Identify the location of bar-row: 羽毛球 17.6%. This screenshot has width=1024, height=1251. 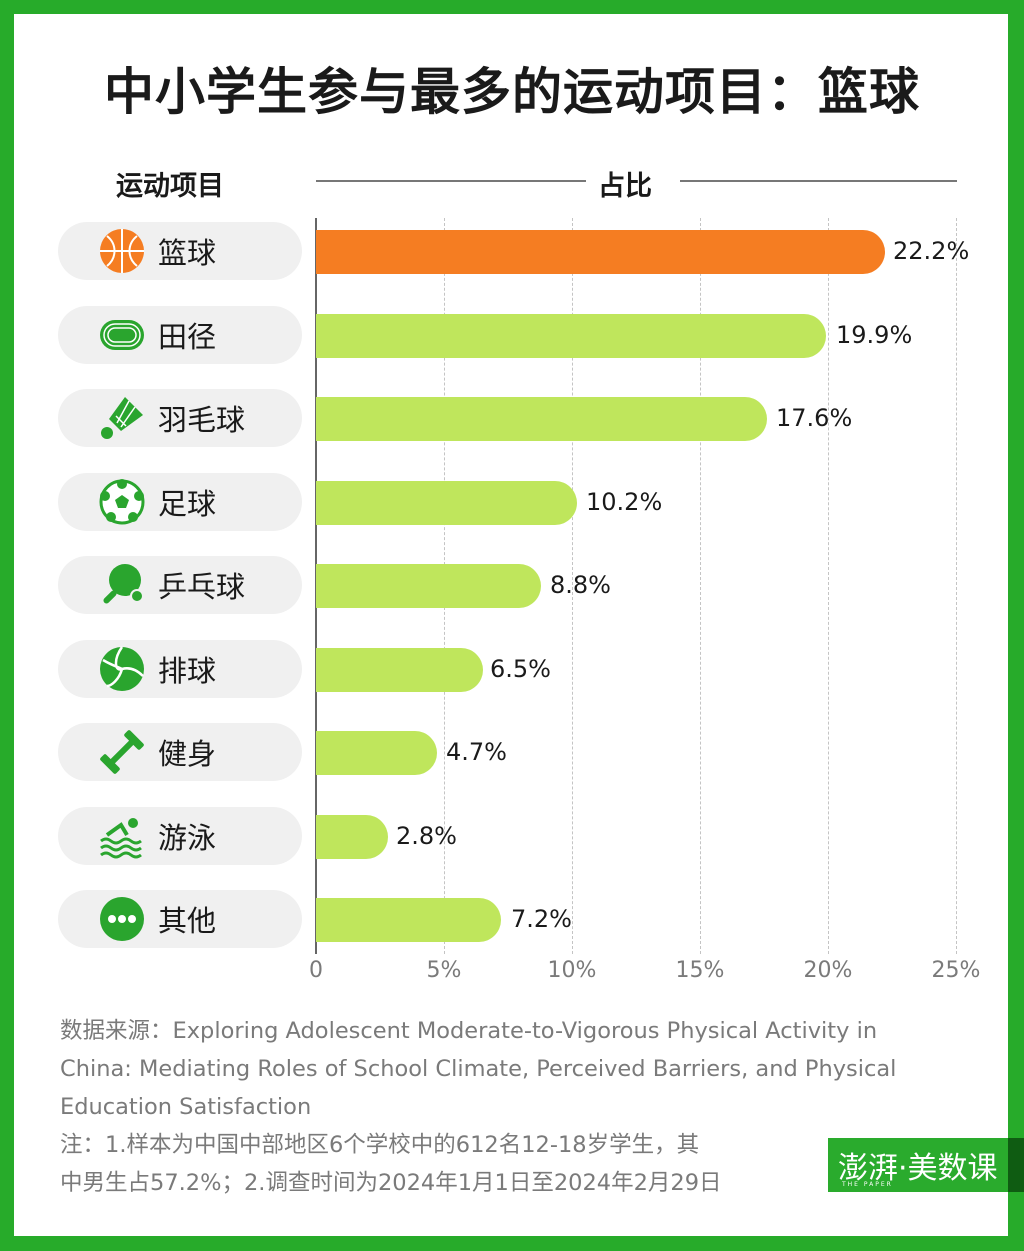
(512, 419).